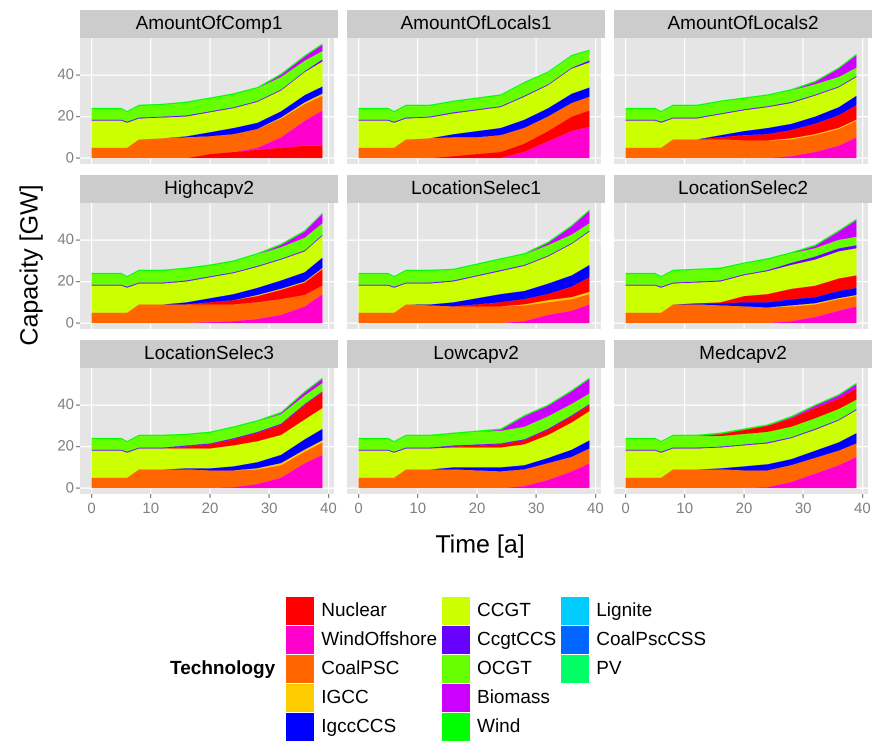  What do you see at coordinates (743, 354) in the screenshot?
I see `chart-title: Medcapv2` at bounding box center [743, 354].